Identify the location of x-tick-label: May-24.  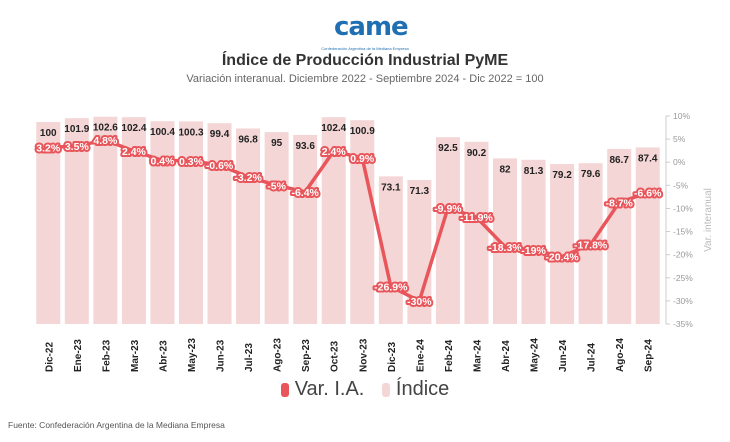
(535, 355).